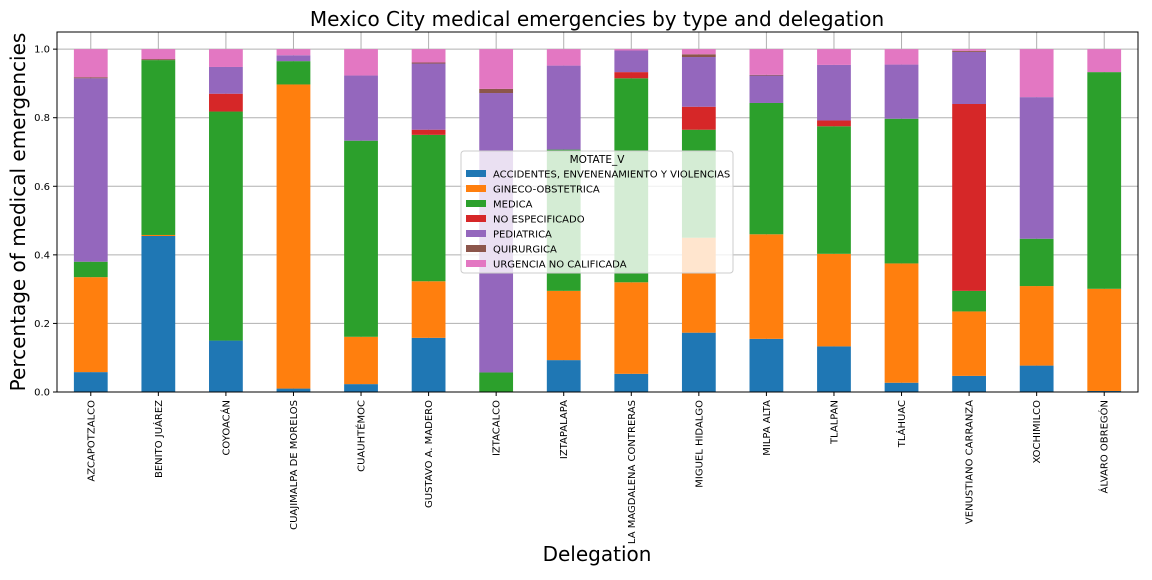 Image resolution: width=1152 pixels, height=580 pixels. I want to click on x-tick-label: LA MAGDALENA CONTRERAS, so click(632, 472).